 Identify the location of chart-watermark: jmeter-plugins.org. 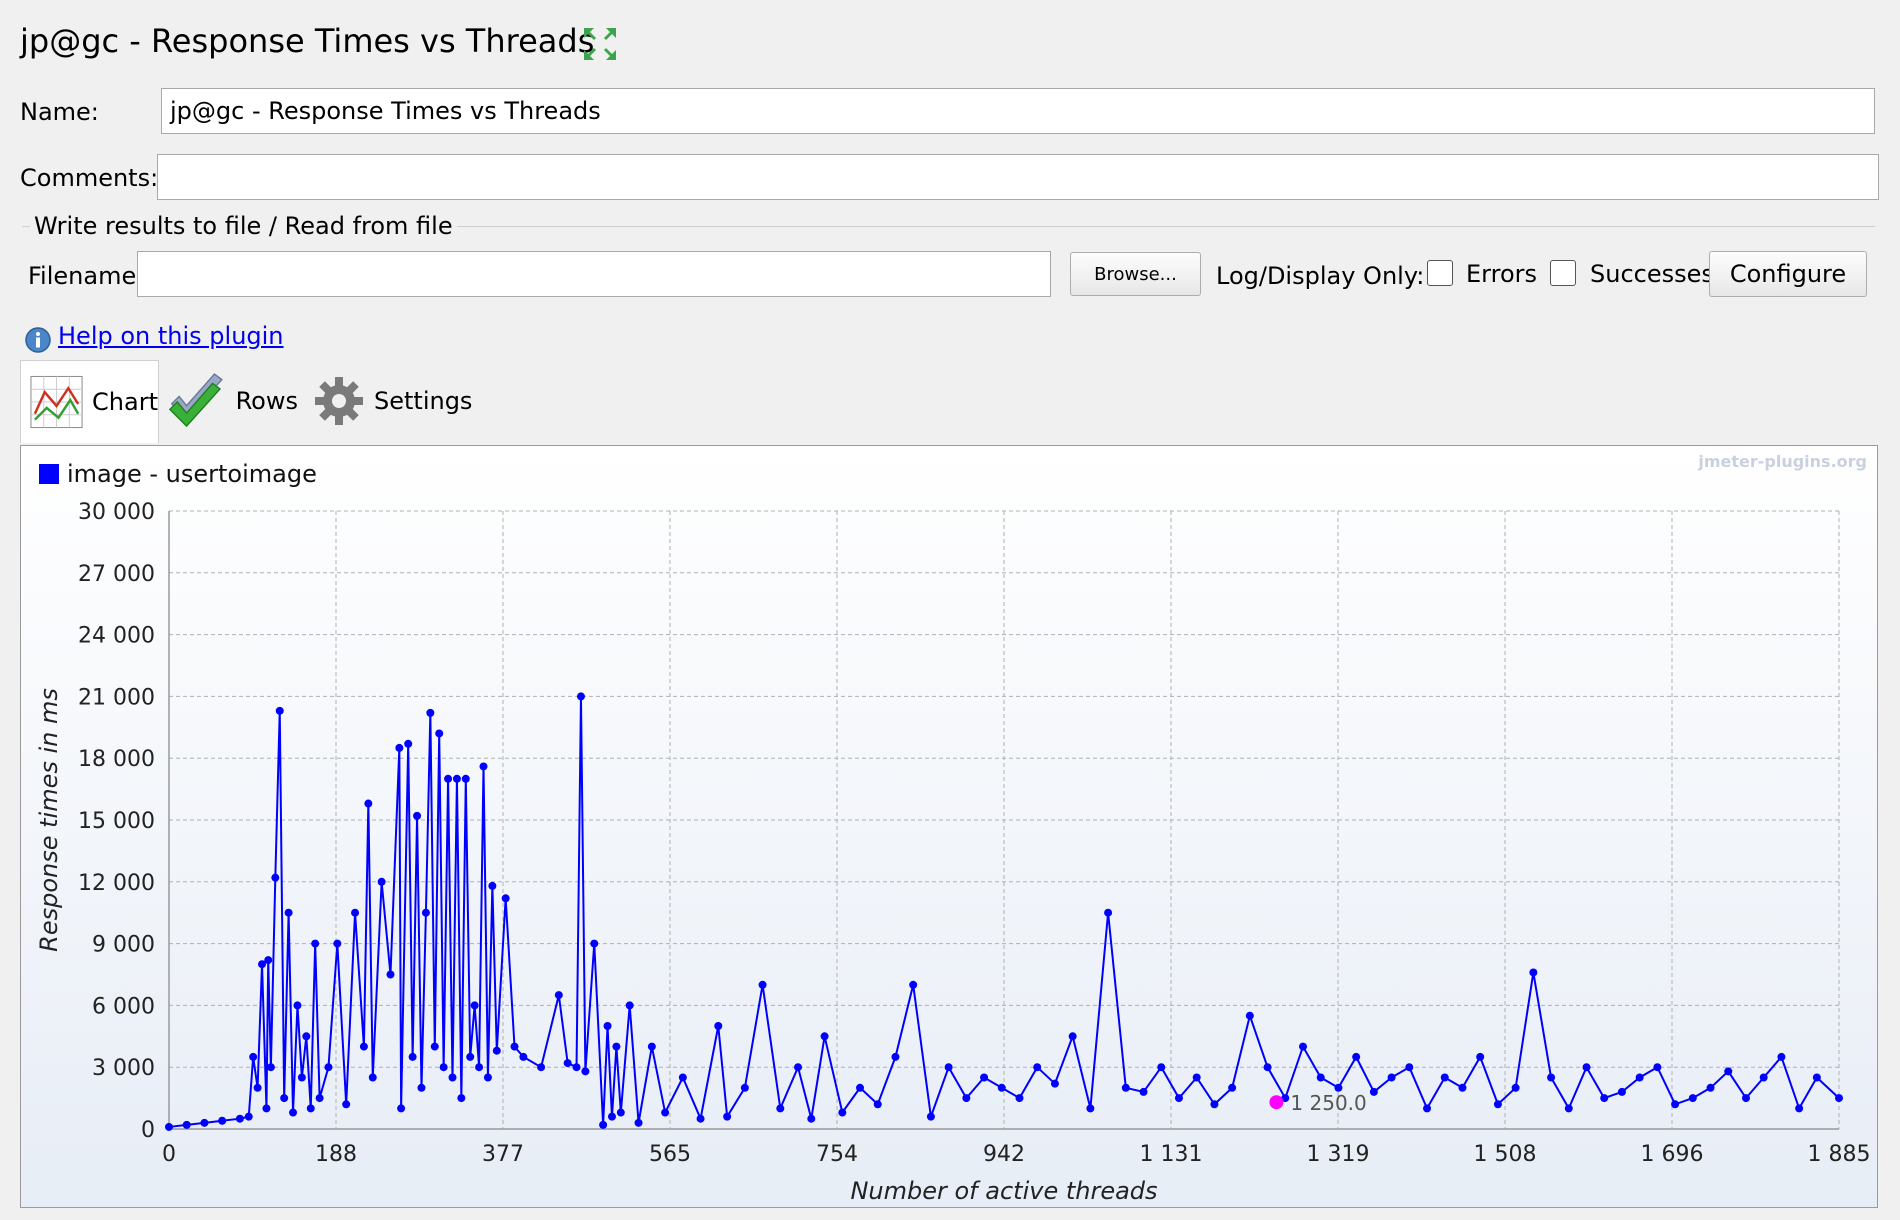
(1782, 461).